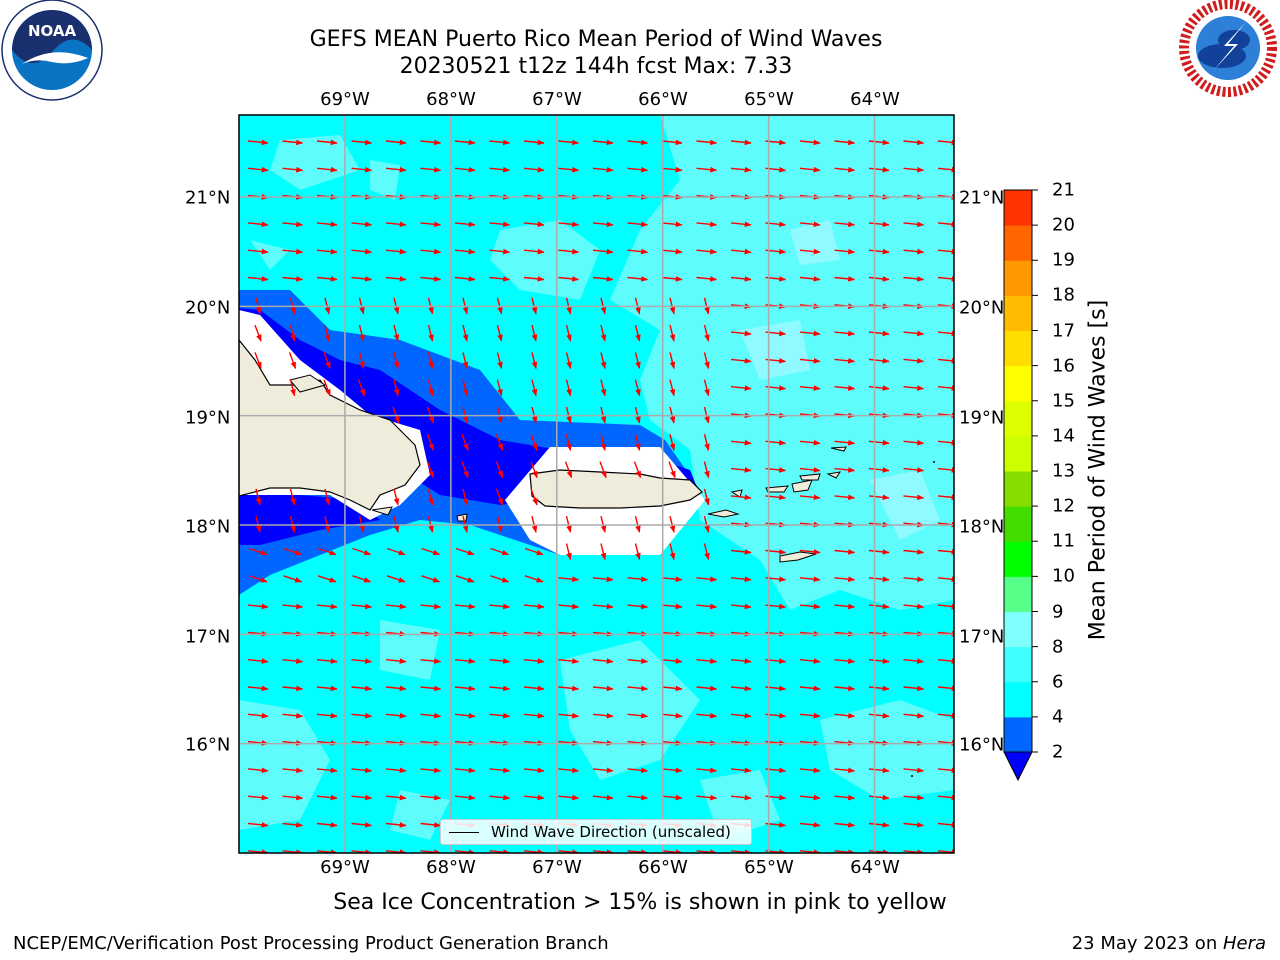 The height and width of the screenshot is (960, 1280). I want to click on footer-host: Hera, so click(1244, 943).